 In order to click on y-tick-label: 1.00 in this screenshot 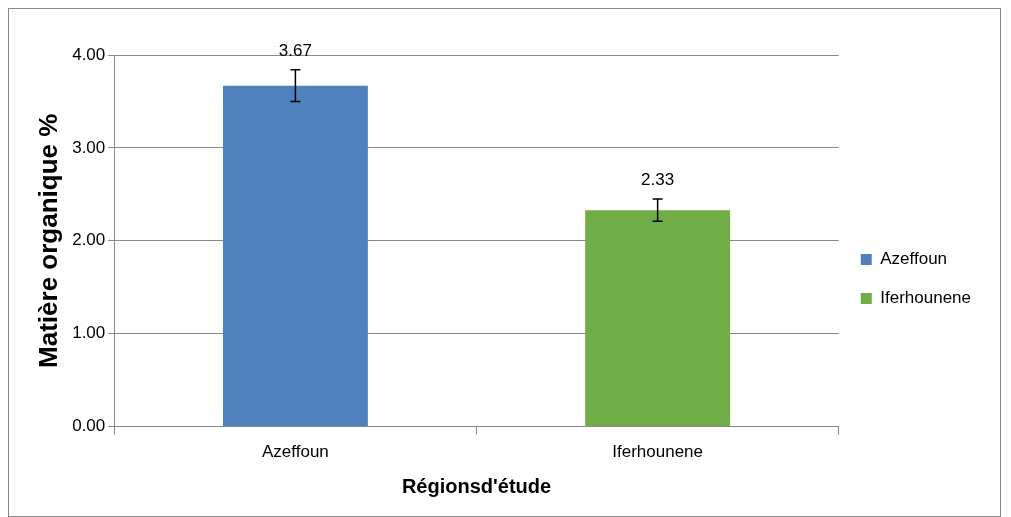, I will do `click(89, 333)`.